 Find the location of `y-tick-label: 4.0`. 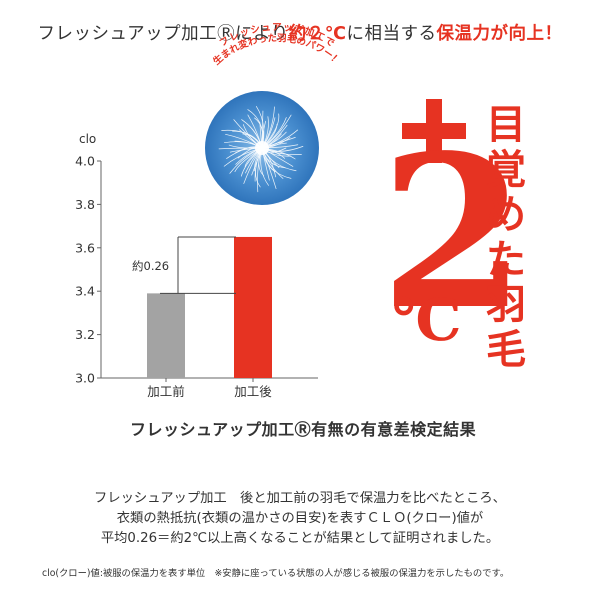

y-tick-label: 4.0 is located at coordinates (85, 161).